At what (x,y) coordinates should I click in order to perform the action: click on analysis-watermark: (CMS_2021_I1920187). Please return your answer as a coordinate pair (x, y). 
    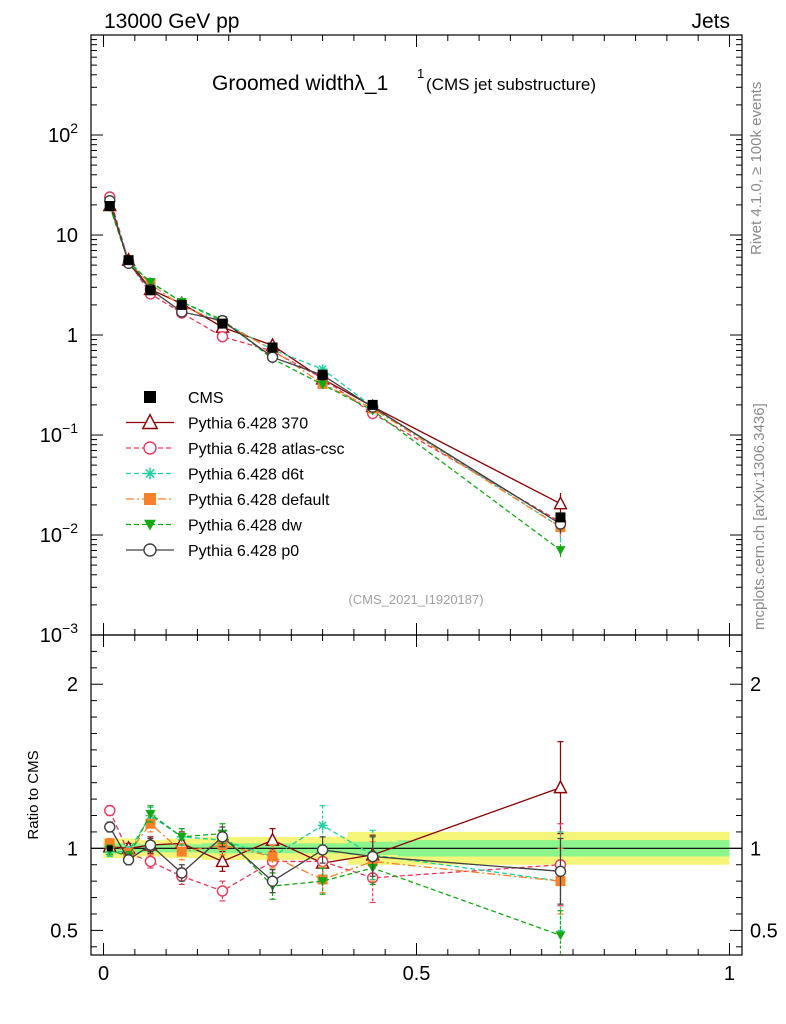
    Looking at the image, I should click on (415, 599).